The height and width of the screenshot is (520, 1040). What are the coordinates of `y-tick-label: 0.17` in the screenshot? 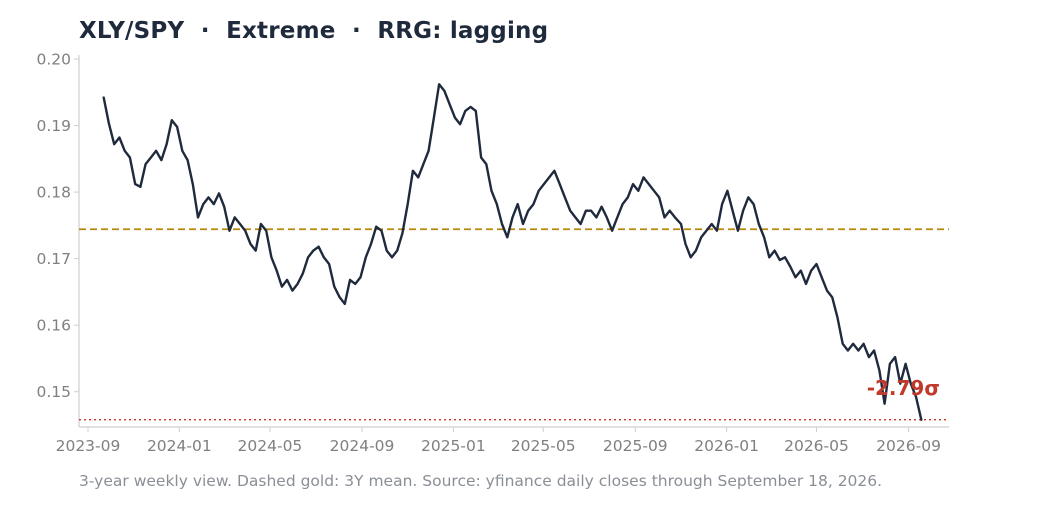 It's located at (53, 259).